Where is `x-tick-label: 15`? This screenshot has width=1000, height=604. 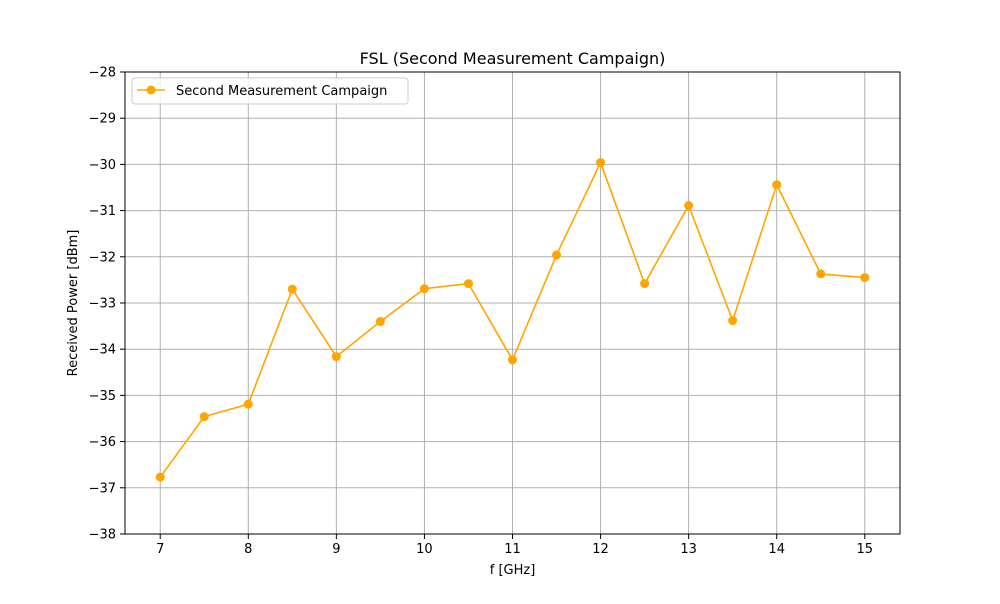
x-tick-label: 15 is located at coordinates (864, 549).